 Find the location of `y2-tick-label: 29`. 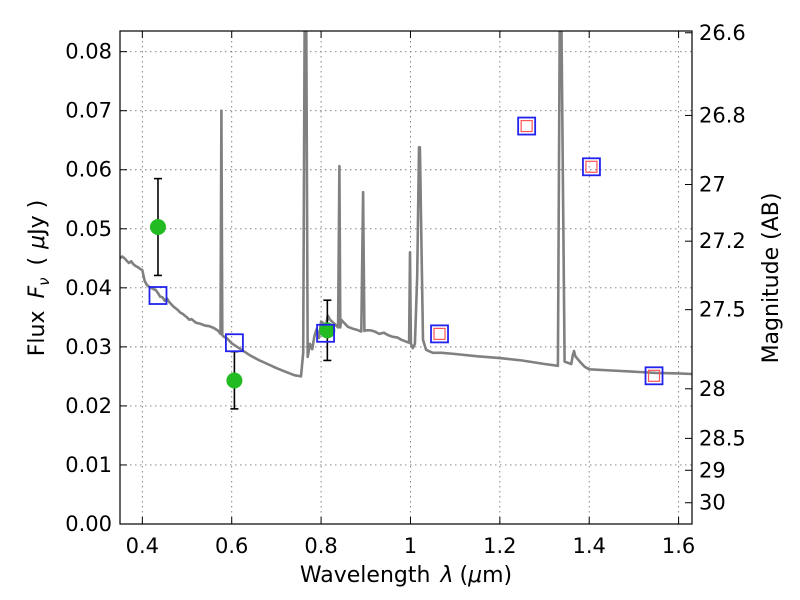

y2-tick-label: 29 is located at coordinates (712, 470).